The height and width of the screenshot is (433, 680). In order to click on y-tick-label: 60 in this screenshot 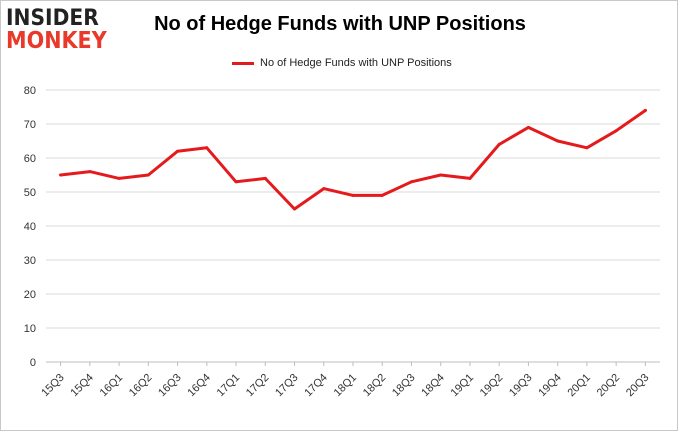, I will do `click(30, 159)`.